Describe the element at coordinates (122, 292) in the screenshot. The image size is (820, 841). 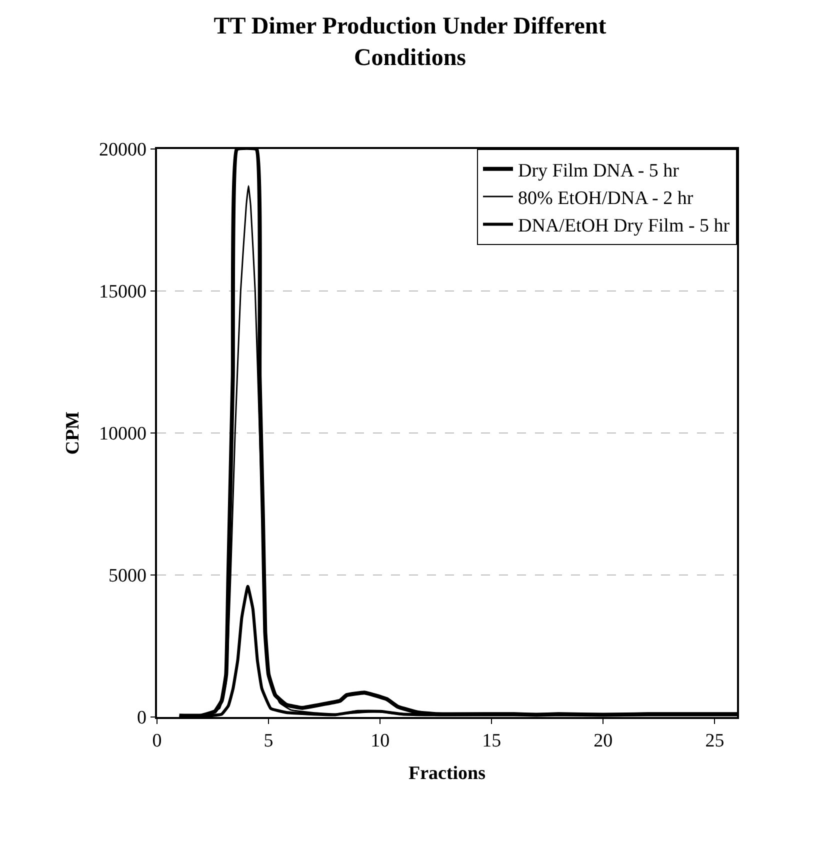
I see `y-tick-label: 15000` at that location.